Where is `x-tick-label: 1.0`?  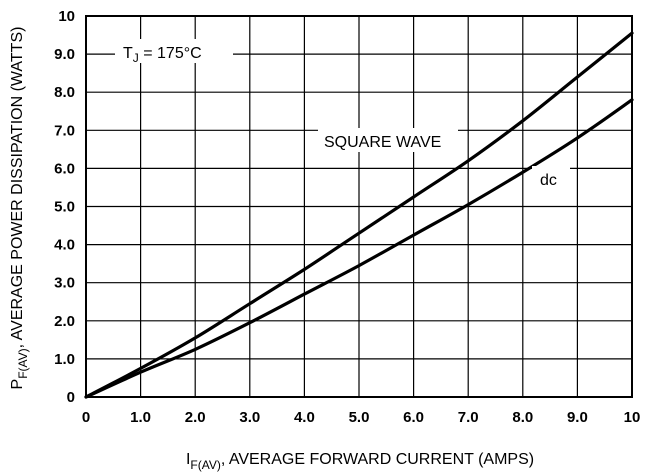
x-tick-label: 1.0 is located at coordinates (140, 417).